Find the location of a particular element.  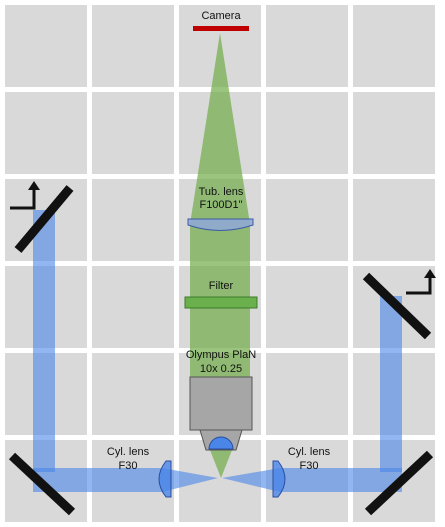

objective-front-lens is located at coordinates (221, 443).